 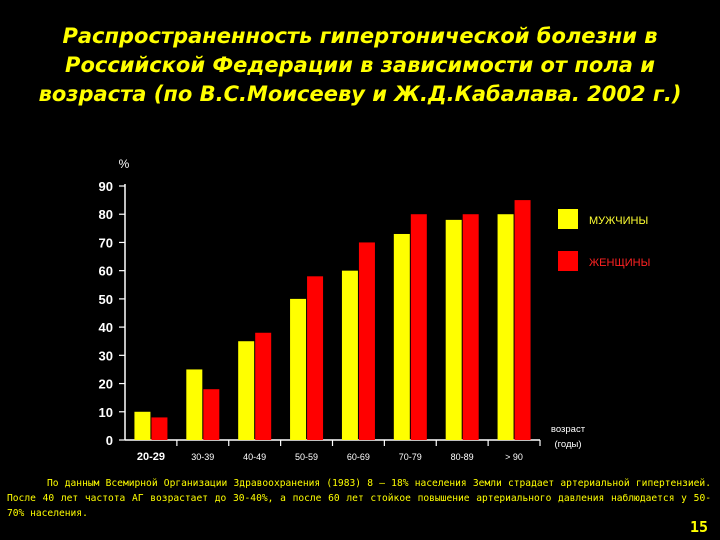 What do you see at coordinates (462, 457) in the screenshot?
I see `x-tick-label: 80-89` at bounding box center [462, 457].